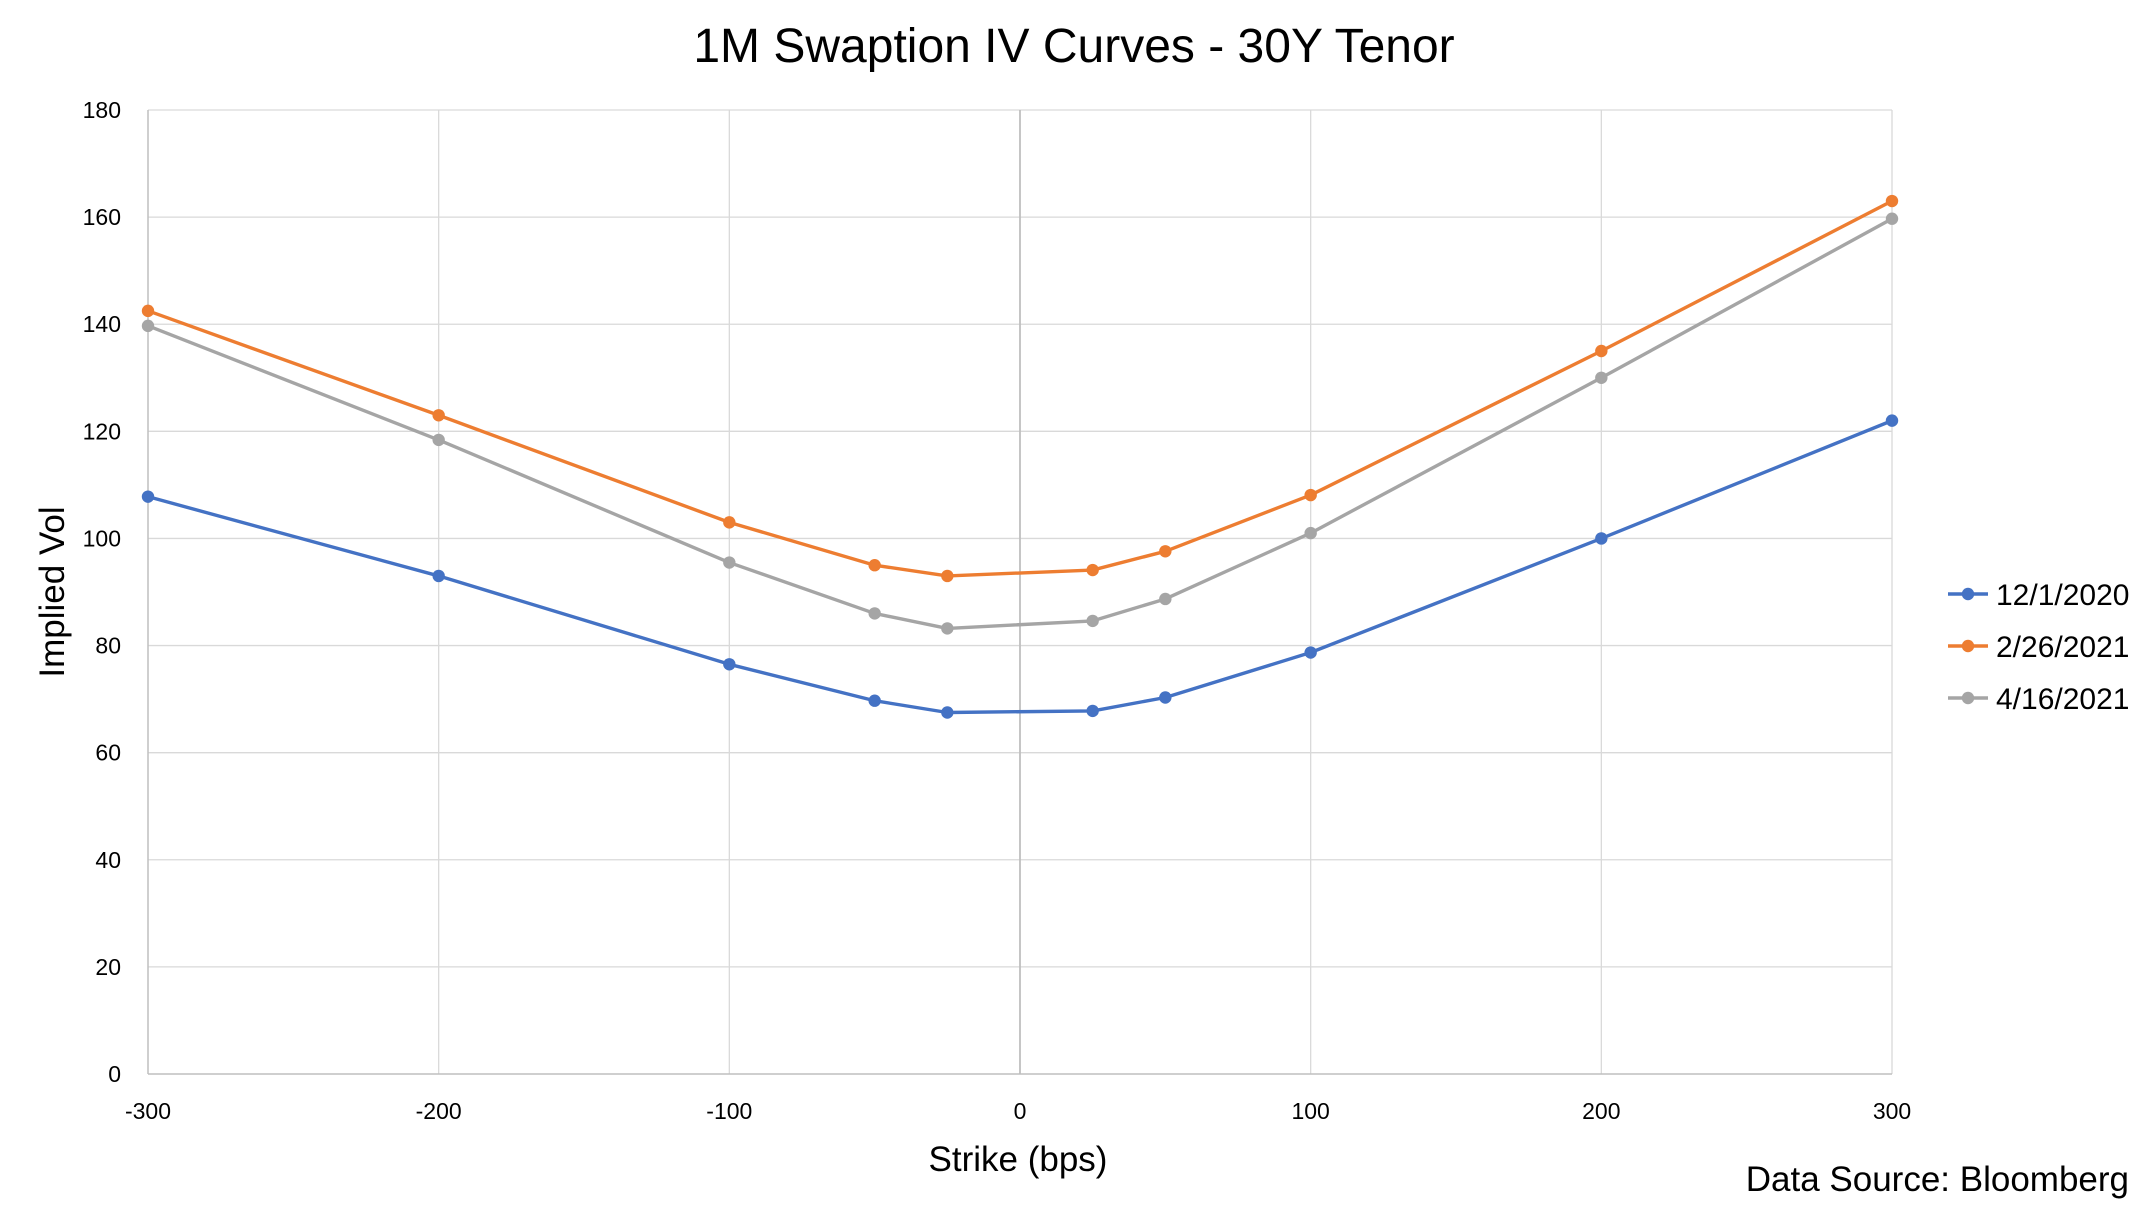 This screenshot has height=1206, width=2156. I want to click on y-tick-label: 140, so click(102, 324).